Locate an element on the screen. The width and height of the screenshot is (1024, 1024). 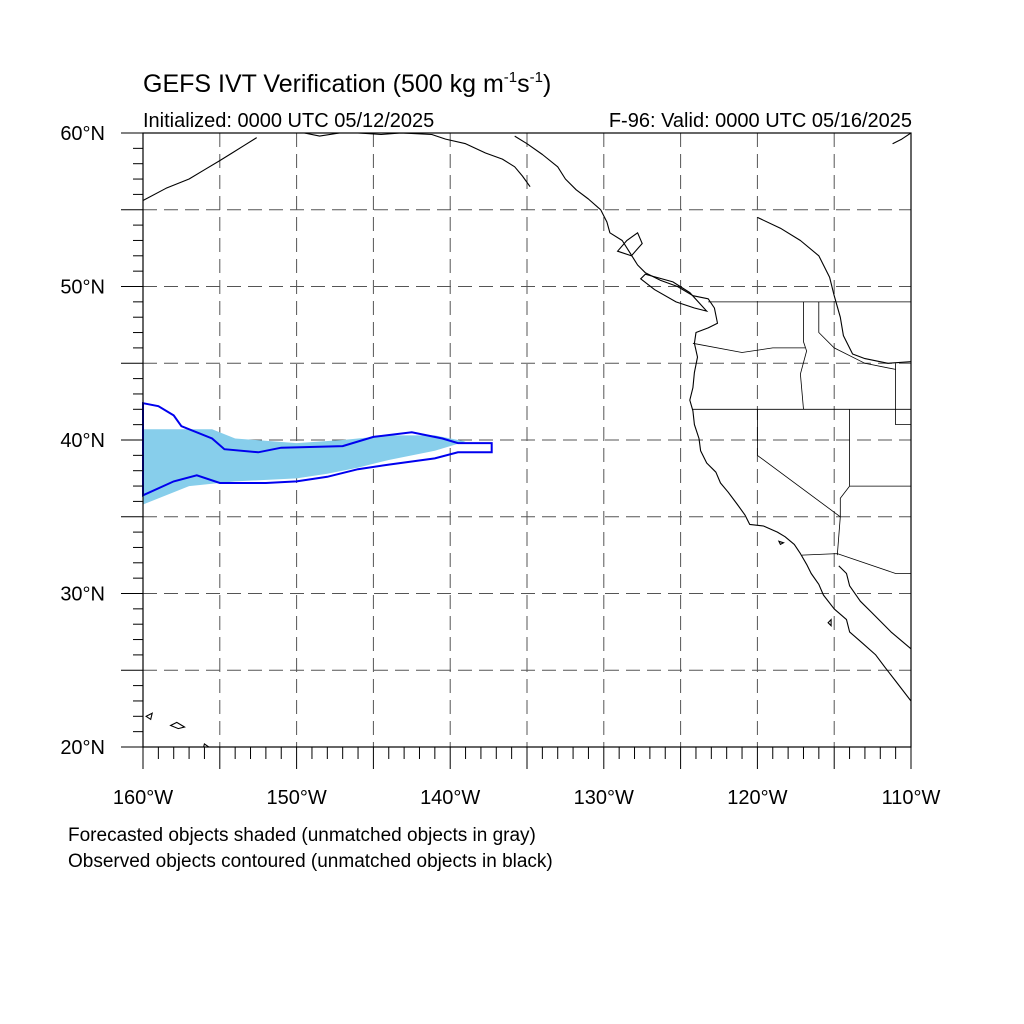
lat-label: 40°N is located at coordinates (82, 441).